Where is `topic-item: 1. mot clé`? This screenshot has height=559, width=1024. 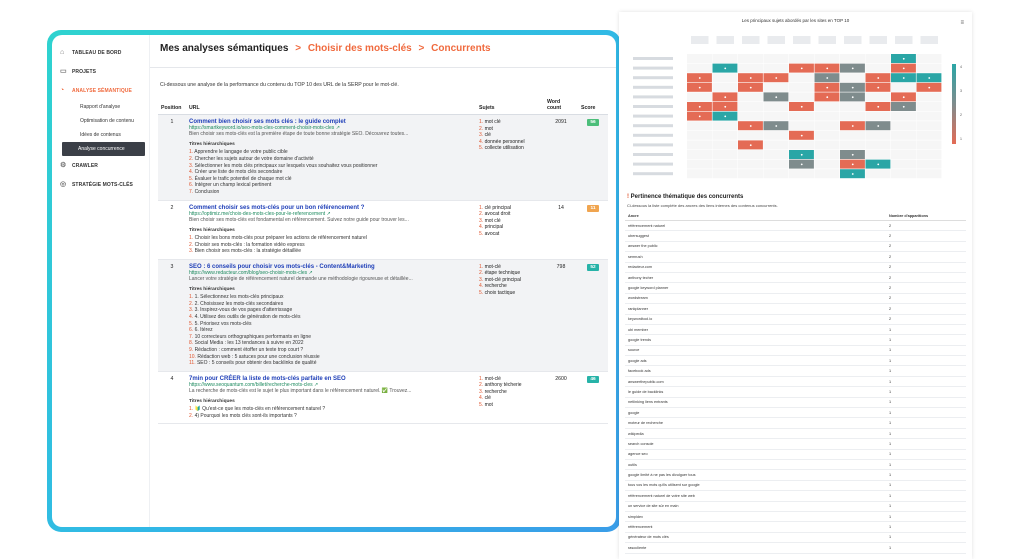 topic-item: 1. mot clé is located at coordinates (510, 122).